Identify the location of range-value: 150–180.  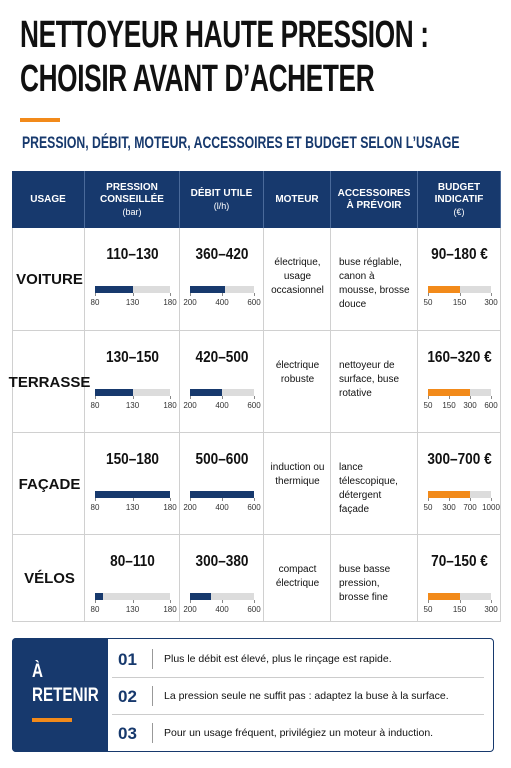
(132, 459).